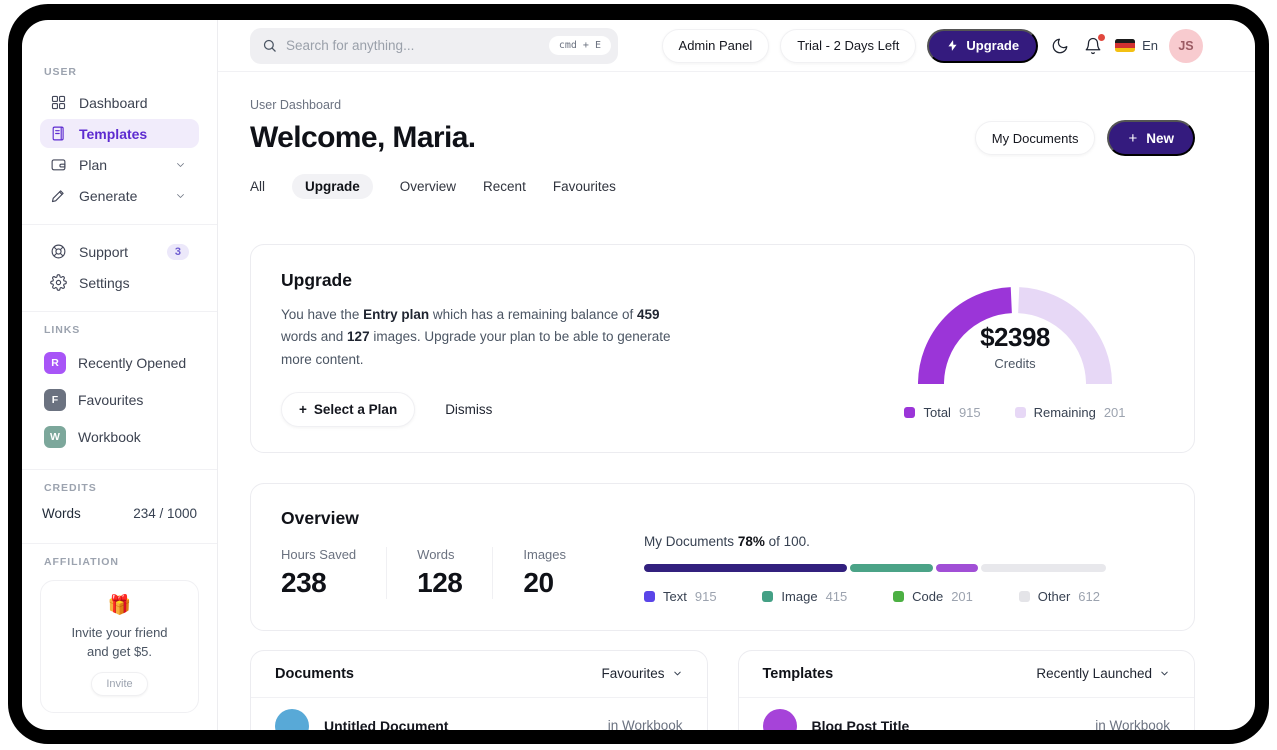 The height and width of the screenshot is (750, 1277). I want to click on document-row: Untitled Document in Workbook, so click(479, 714).